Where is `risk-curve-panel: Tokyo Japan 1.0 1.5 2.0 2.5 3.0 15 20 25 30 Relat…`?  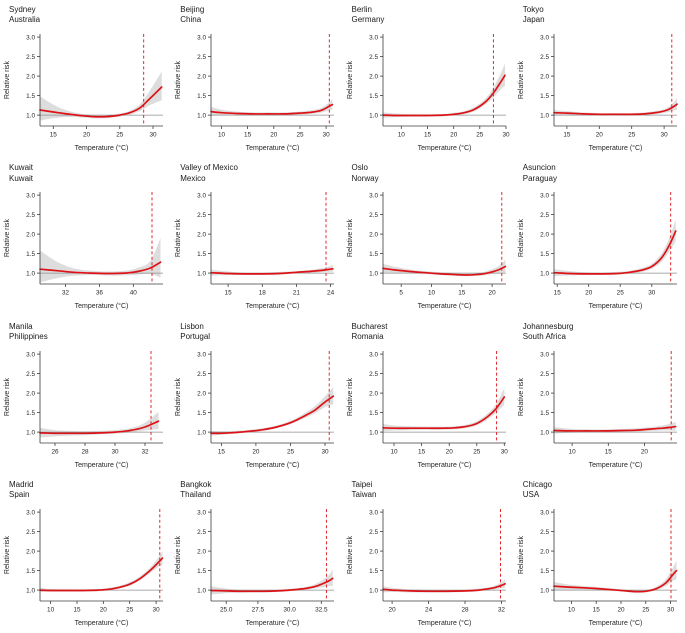
risk-curve-panel: Tokyo Japan 1.0 1.5 2.0 2.5 3.0 15 20 25 30 Relat… is located at coordinates (599, 79).